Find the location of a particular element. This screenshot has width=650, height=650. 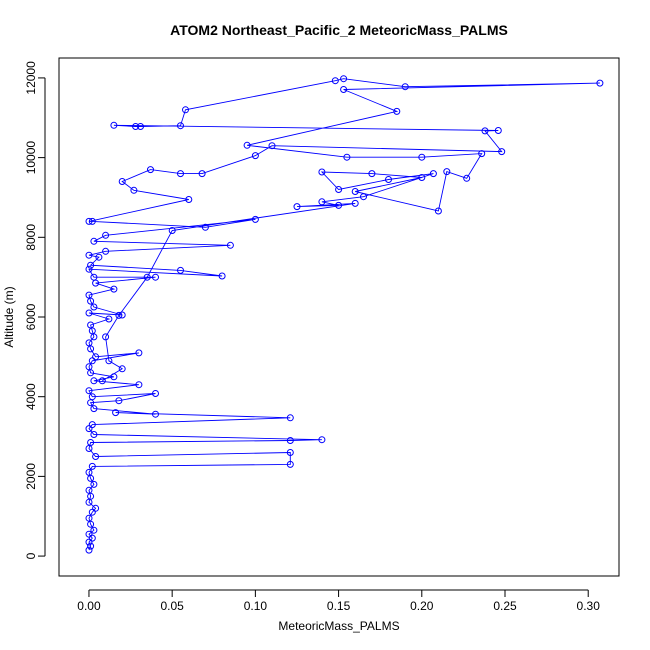

y-tick-label: 6000 is located at coordinates (31, 316).